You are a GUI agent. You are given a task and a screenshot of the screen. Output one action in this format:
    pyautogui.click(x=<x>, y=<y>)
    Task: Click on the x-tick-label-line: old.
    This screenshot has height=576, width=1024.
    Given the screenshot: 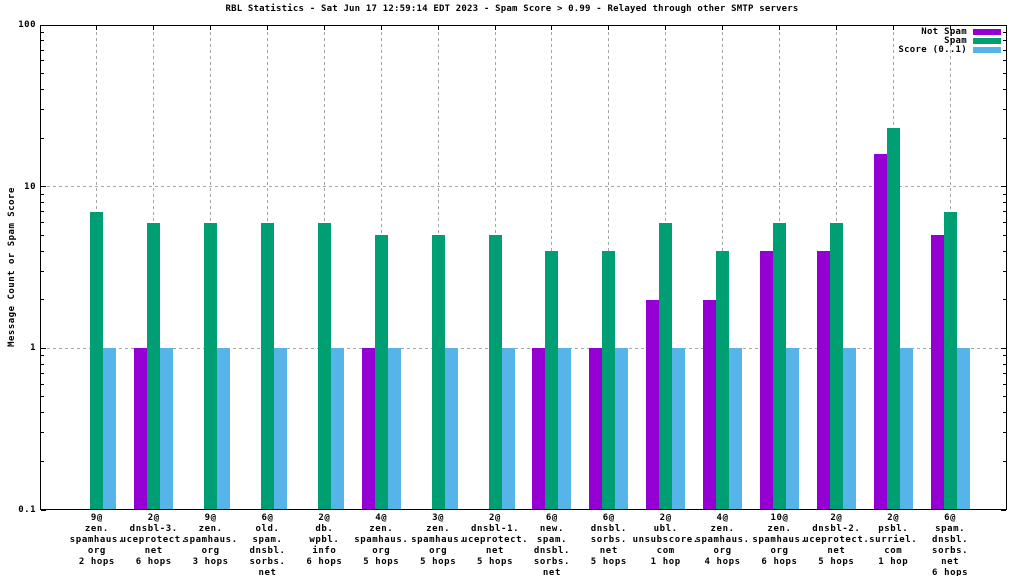 What is the action you would take?
    pyautogui.click(x=267, y=529)
    